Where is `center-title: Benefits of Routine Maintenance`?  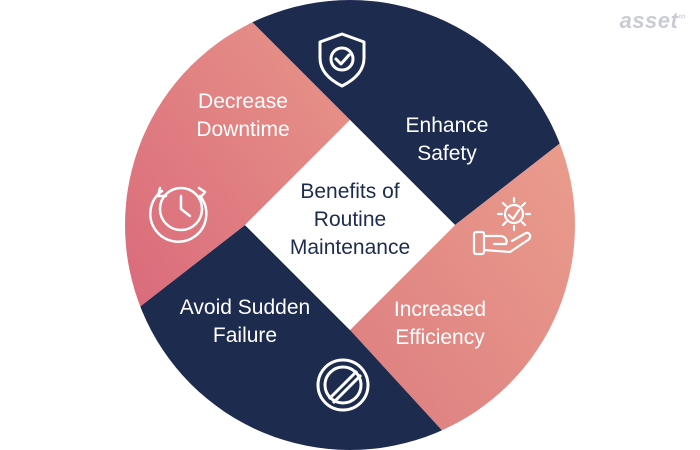
center-title: Benefits of Routine Maintenance is located at coordinates (350, 219).